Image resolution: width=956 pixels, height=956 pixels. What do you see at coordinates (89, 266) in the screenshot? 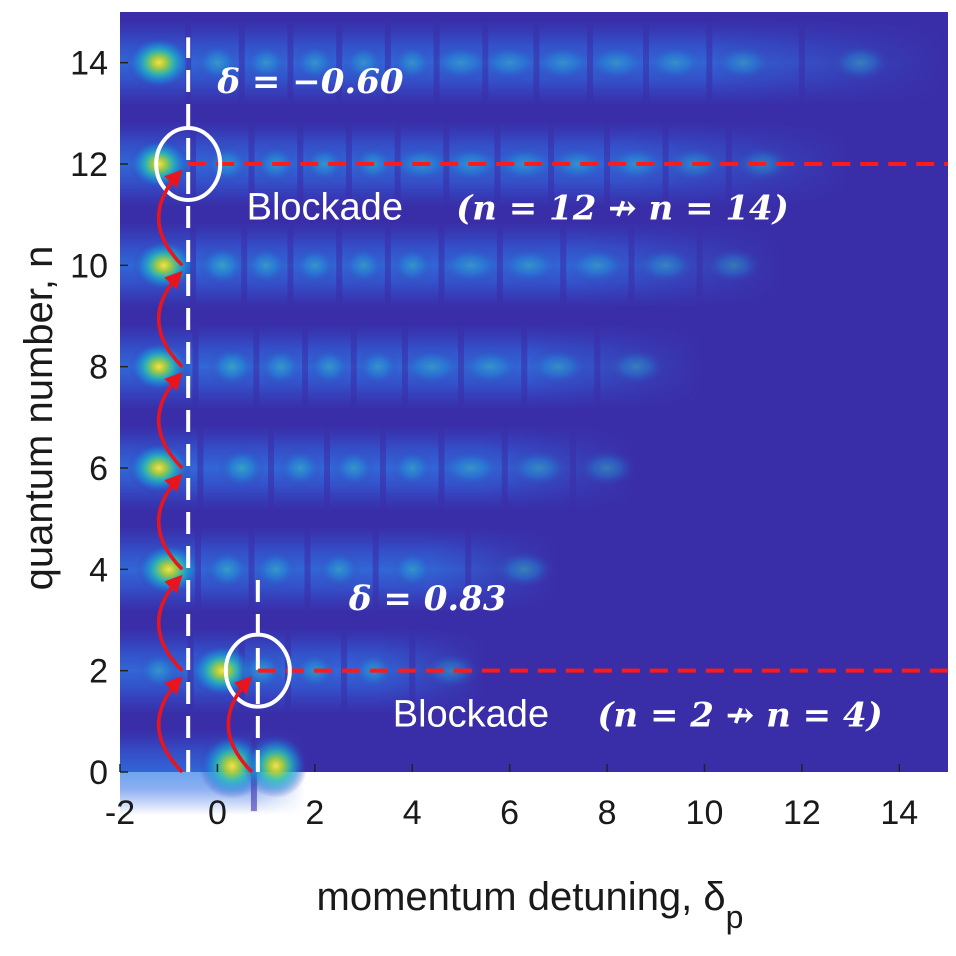
I see `y-tick-label: 10` at bounding box center [89, 266].